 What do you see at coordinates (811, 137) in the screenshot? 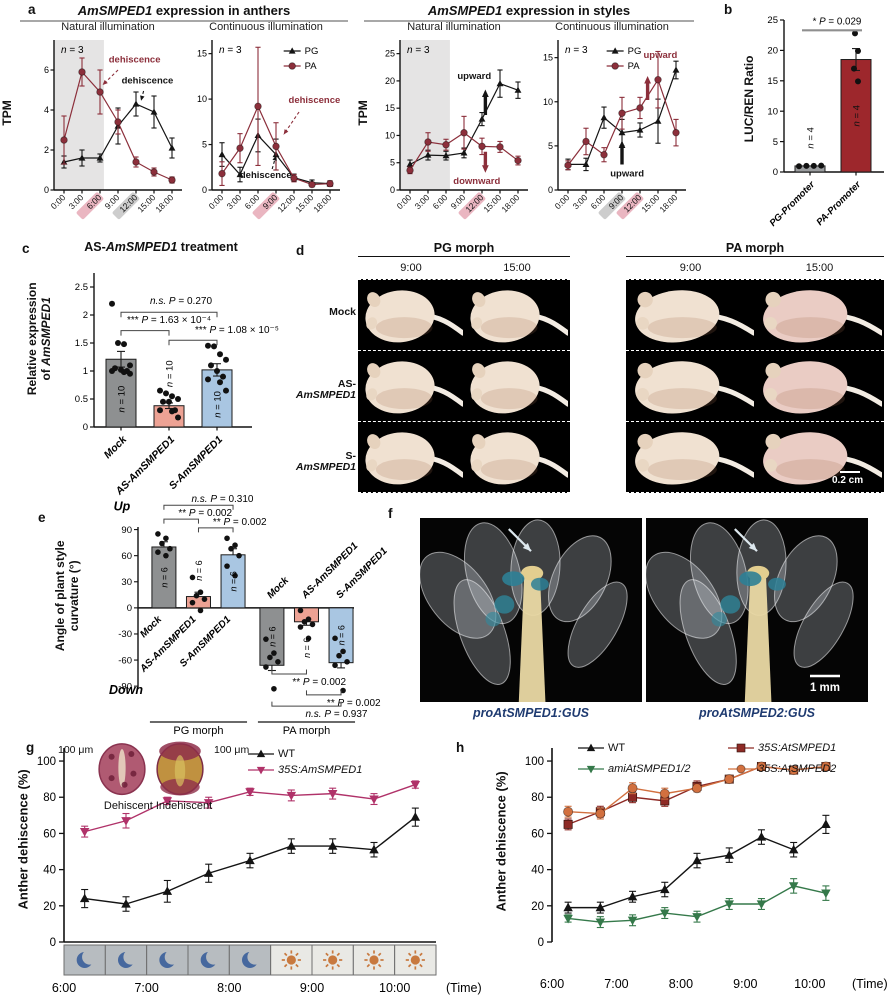
I see `svg-text: n = 4` at bounding box center [811, 137].